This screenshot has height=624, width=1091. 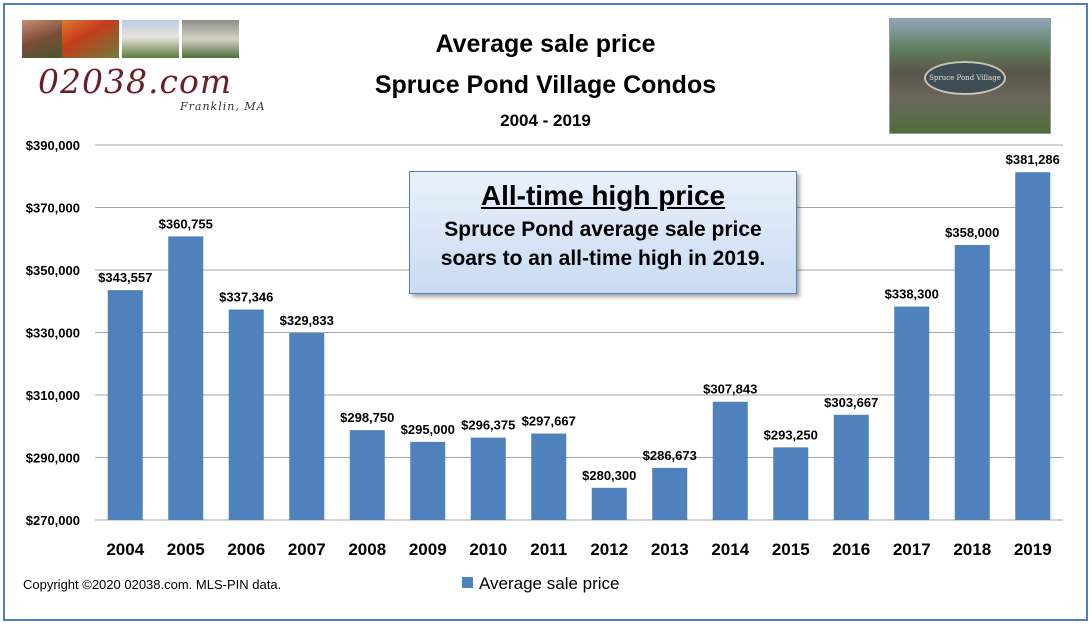 I want to click on y-tick-label: $270,000, so click(x=53, y=520).